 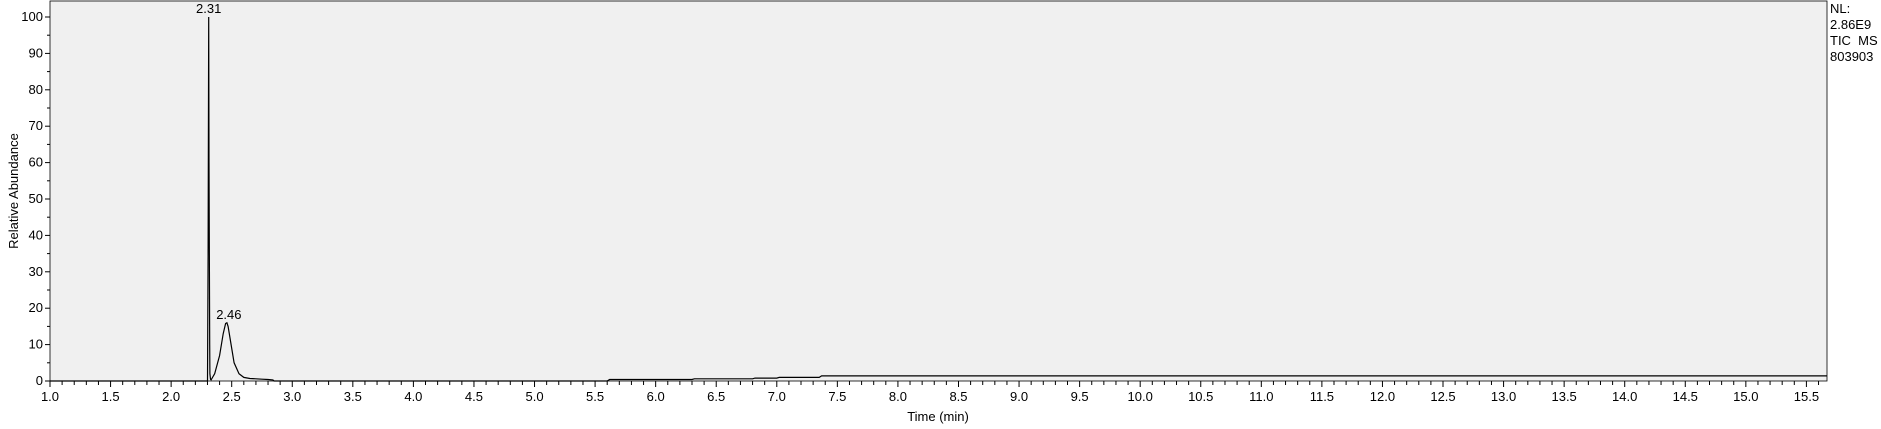 What do you see at coordinates (50, 396) in the screenshot?
I see `x-tick-label: 1.0` at bounding box center [50, 396].